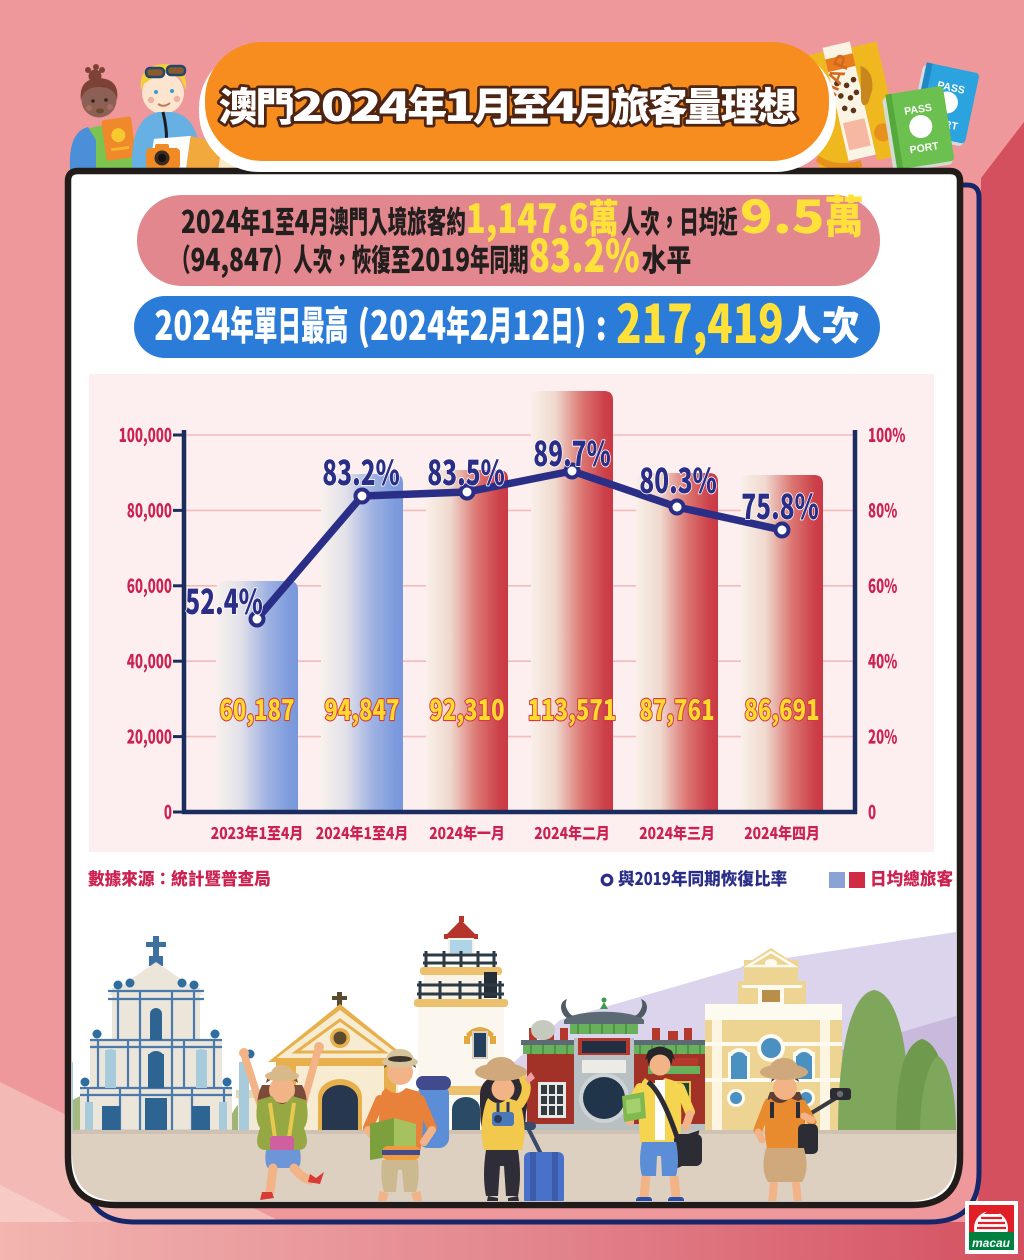 This screenshot has width=1024, height=1260. I want to click on svg-text: PASS, so click(917, 110).